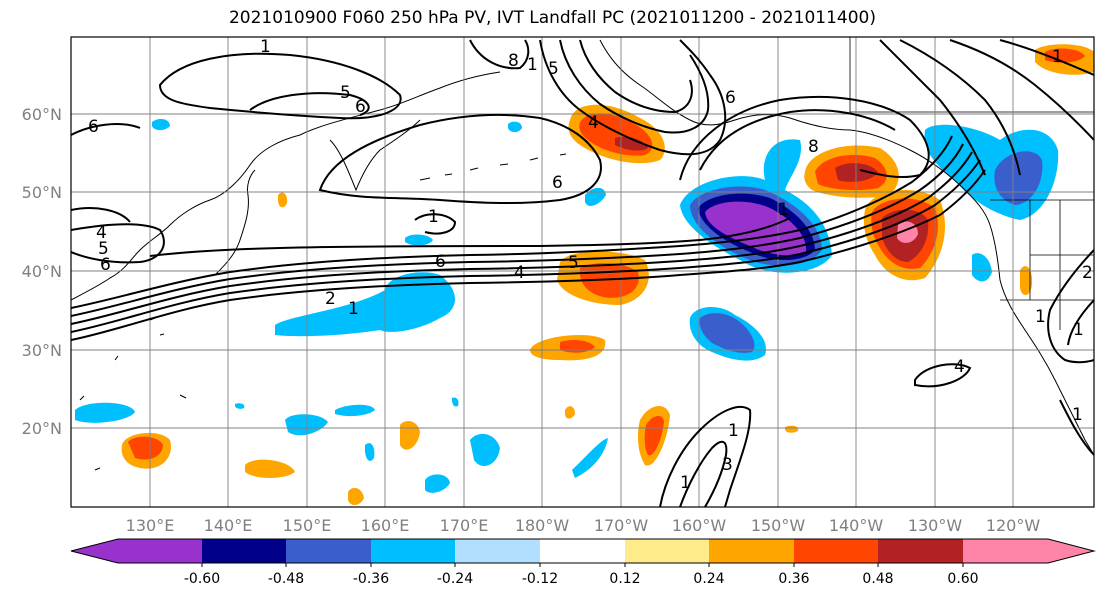  I want to click on colorbar-tick-label: -0.24, so click(455, 579).